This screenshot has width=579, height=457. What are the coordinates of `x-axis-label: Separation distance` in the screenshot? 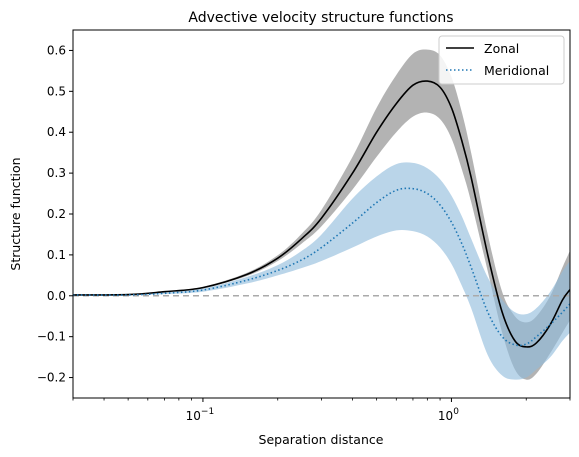 It's located at (321, 439).